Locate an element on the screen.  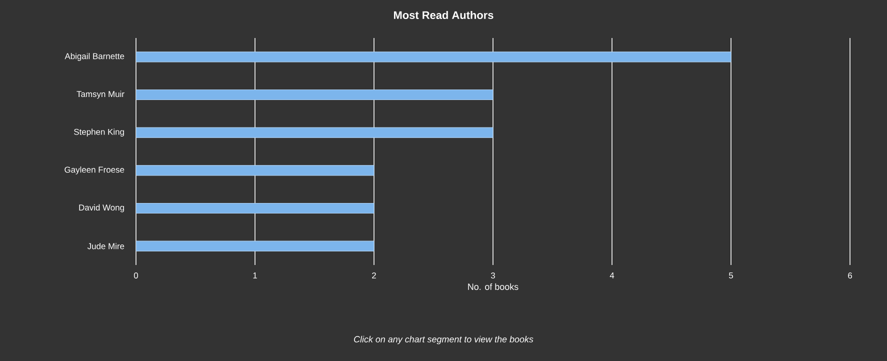
x-axis-title: No. of books is located at coordinates (493, 286).